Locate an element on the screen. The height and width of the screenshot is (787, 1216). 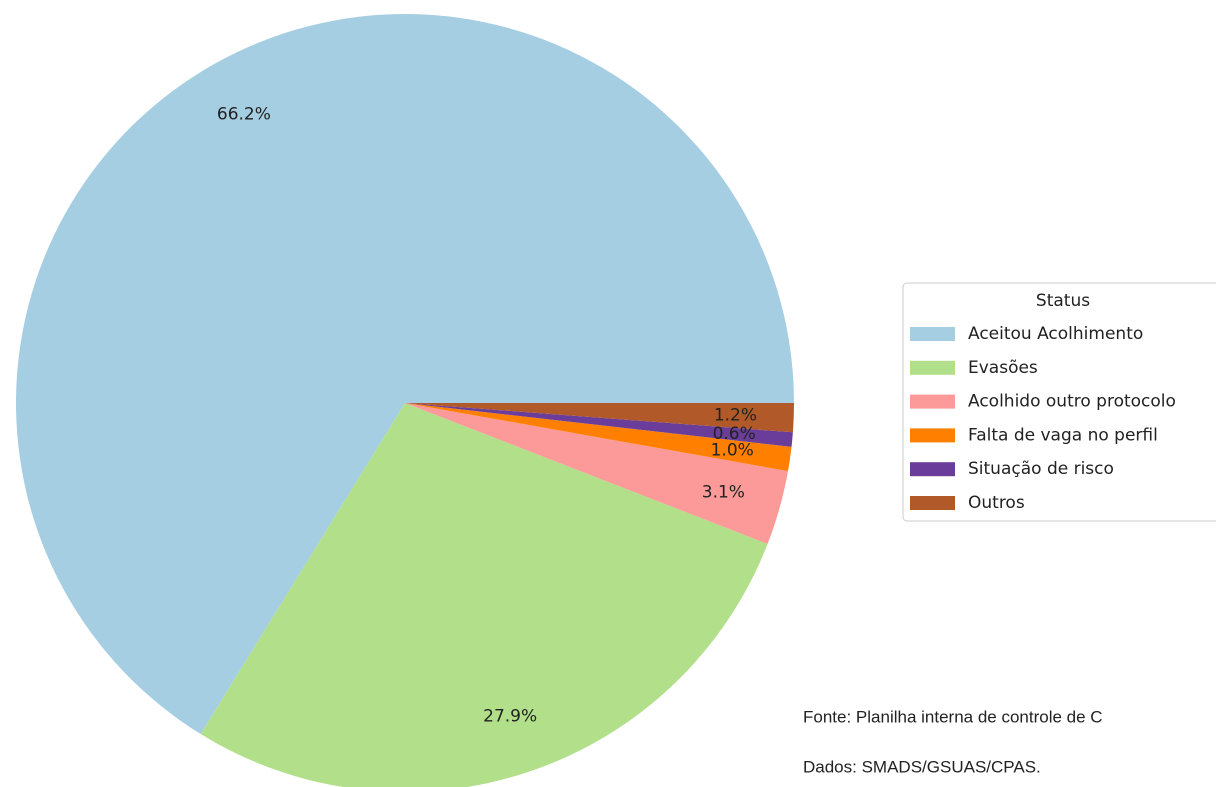
legend-label: Situação de risco is located at coordinates (1041, 469).